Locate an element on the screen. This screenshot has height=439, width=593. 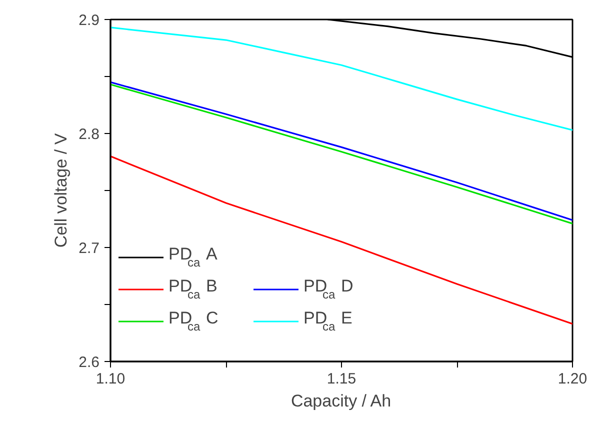
y-axis-title: Cell voltage / V is located at coordinates (61, 190).